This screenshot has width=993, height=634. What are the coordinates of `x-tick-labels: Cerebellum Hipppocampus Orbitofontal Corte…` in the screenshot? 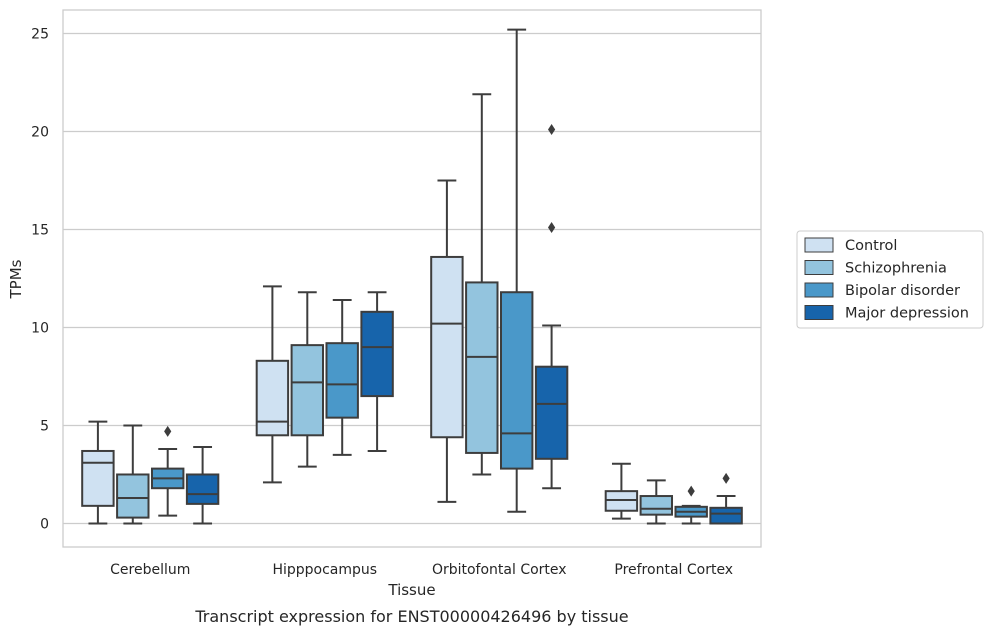 It's located at (421, 570).